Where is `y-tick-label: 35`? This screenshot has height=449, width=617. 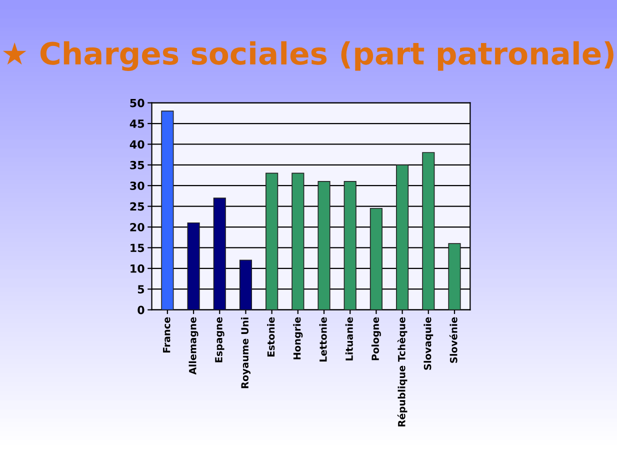
y-tick-label: 35 is located at coordinates (137, 165).